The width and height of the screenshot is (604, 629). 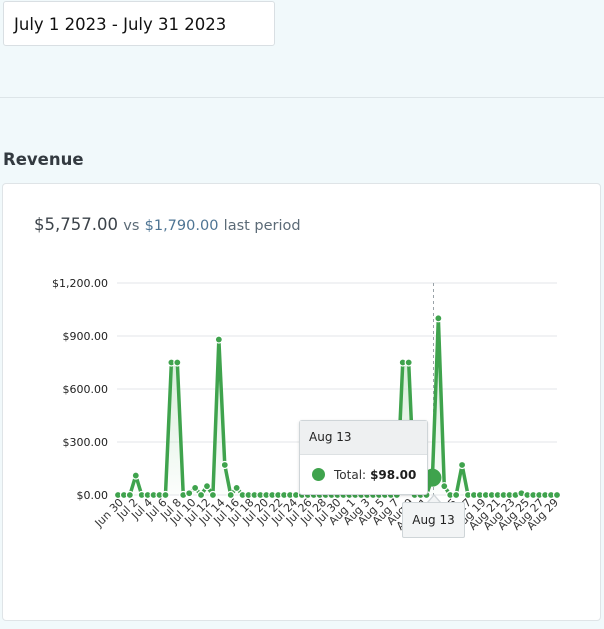 What do you see at coordinates (86, 442) in the screenshot?
I see `y-tick-label: $300.00` at bounding box center [86, 442].